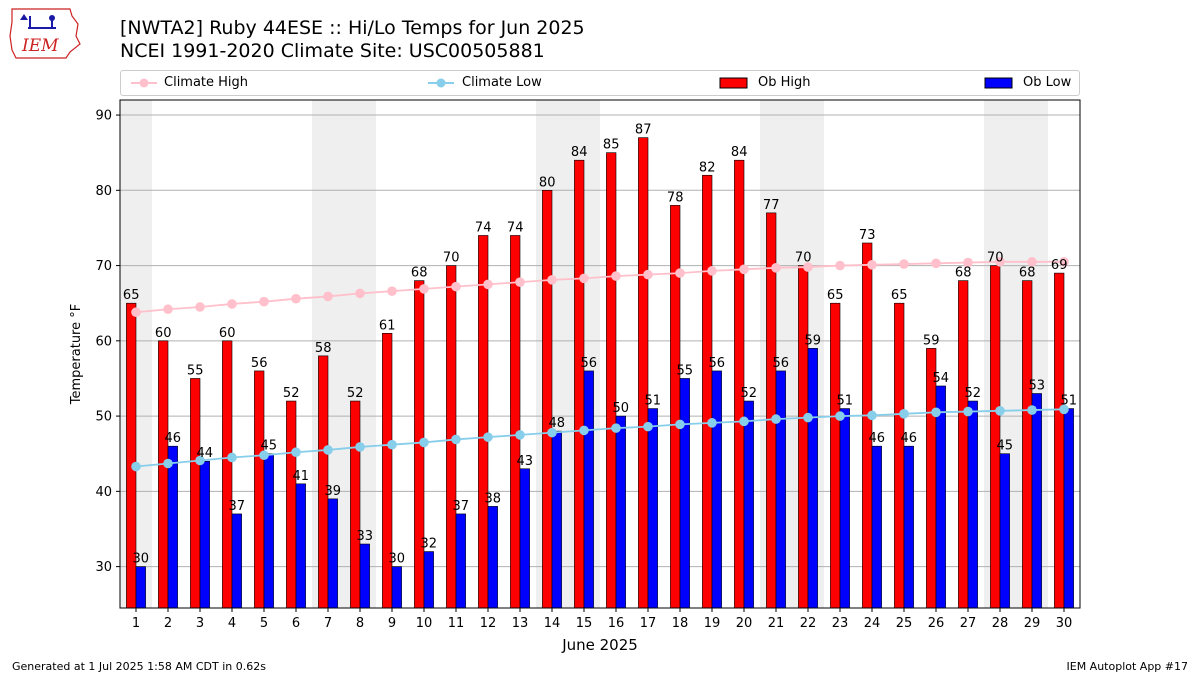  I want to click on ob-low-bar-label: 37, so click(461, 506).